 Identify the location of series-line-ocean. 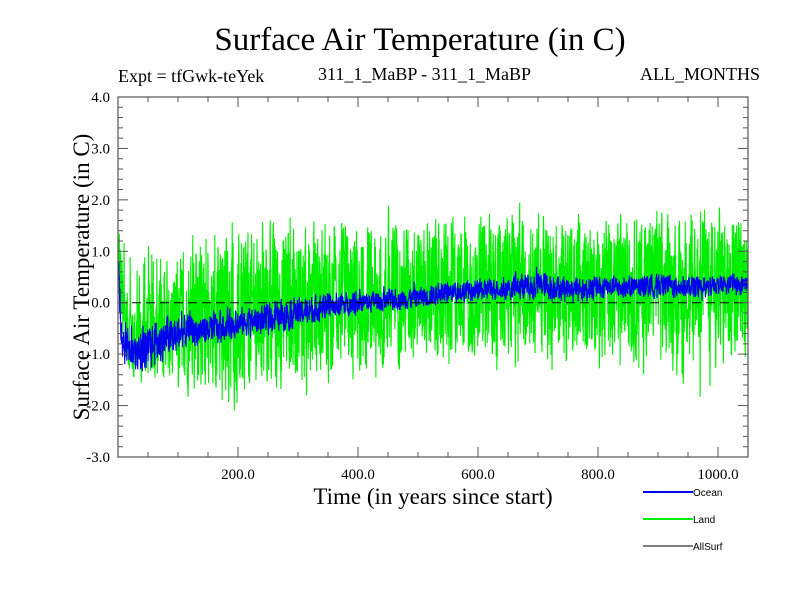
(433, 316).